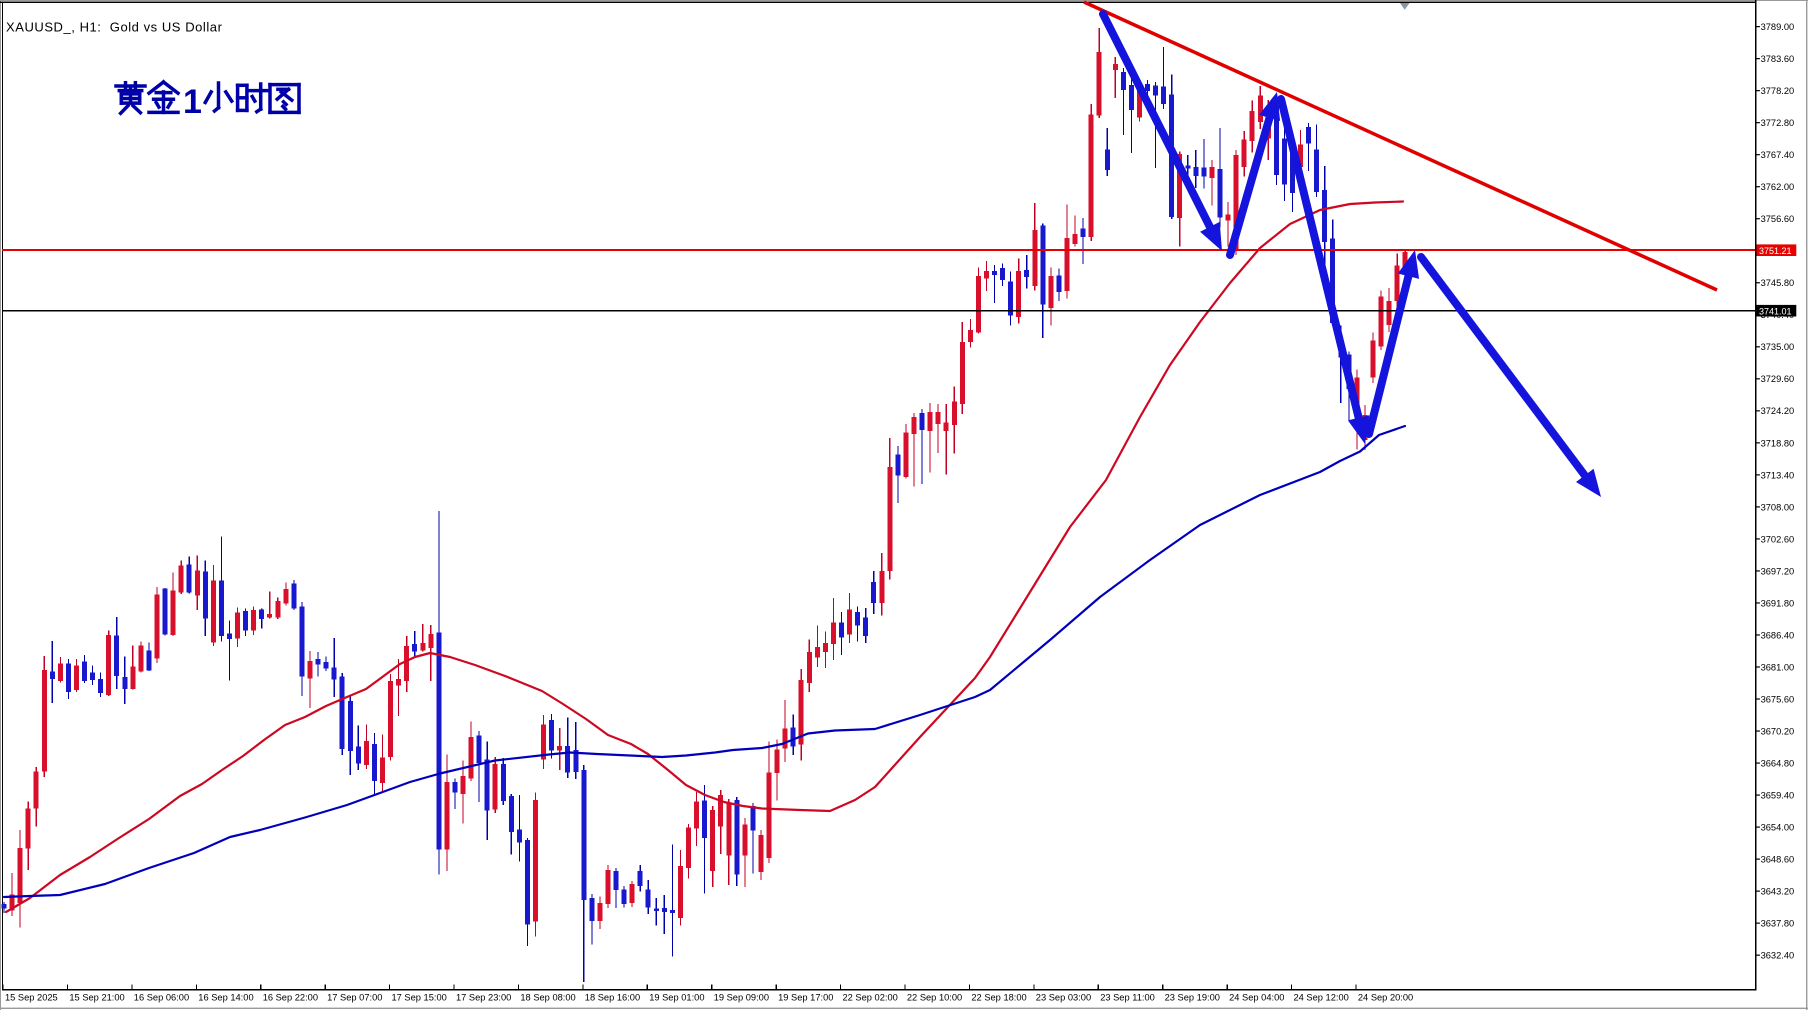 This screenshot has height=1015, width=1808. I want to click on svg-text: 16 Sep 06:00, so click(161, 998).